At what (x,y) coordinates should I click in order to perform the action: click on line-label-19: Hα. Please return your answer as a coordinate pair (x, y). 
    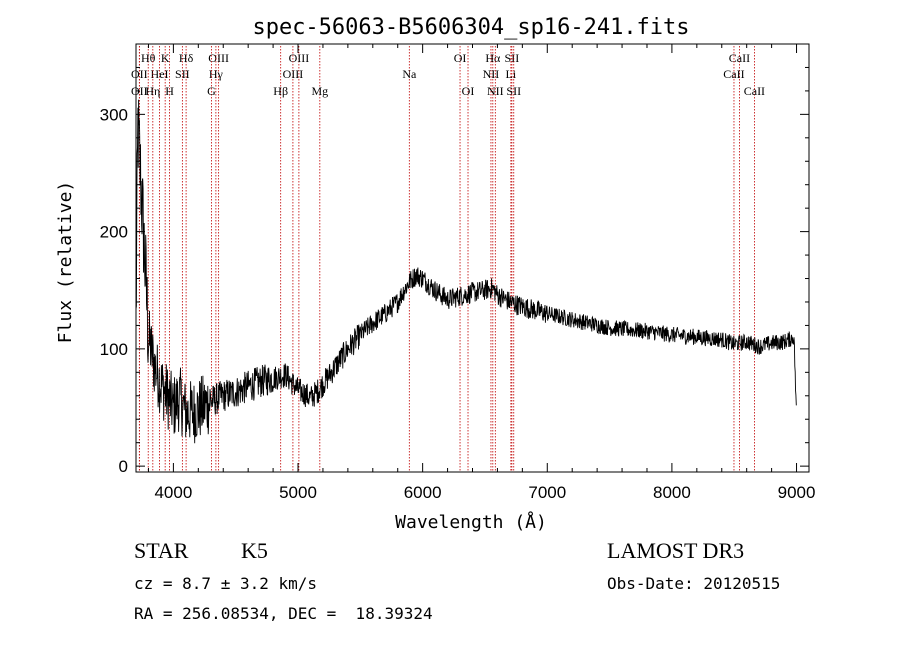
    Looking at the image, I should click on (493, 58).